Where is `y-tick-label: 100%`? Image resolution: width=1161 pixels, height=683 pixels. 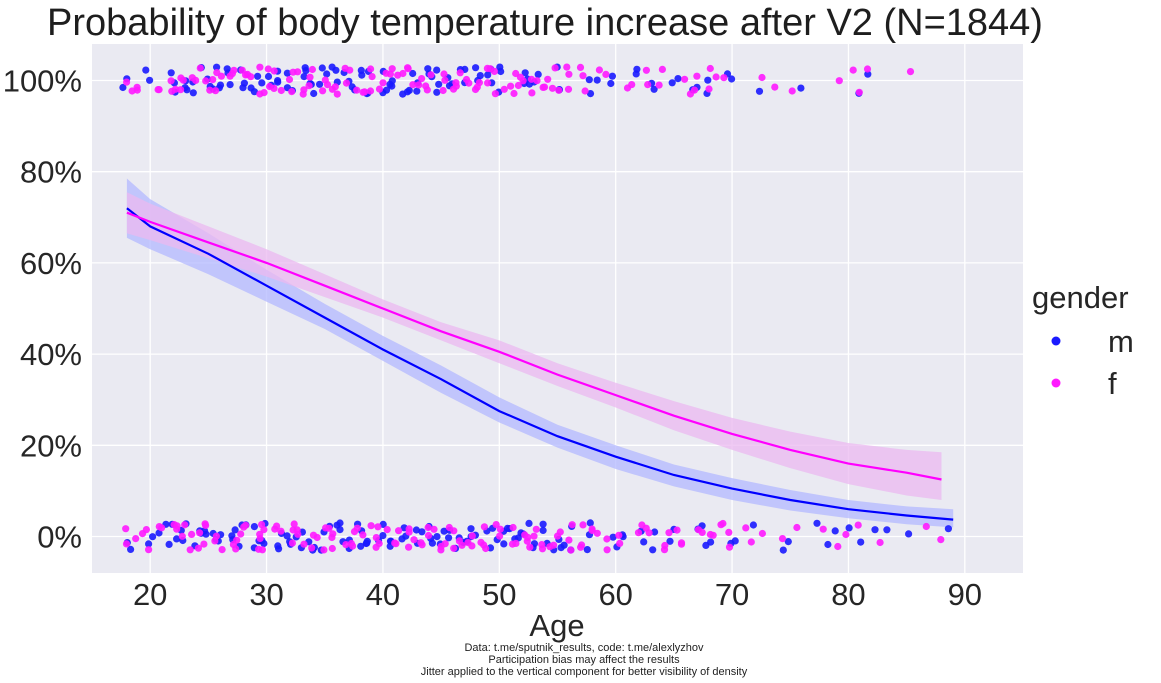
y-tick-label: 100% is located at coordinates (42, 80).